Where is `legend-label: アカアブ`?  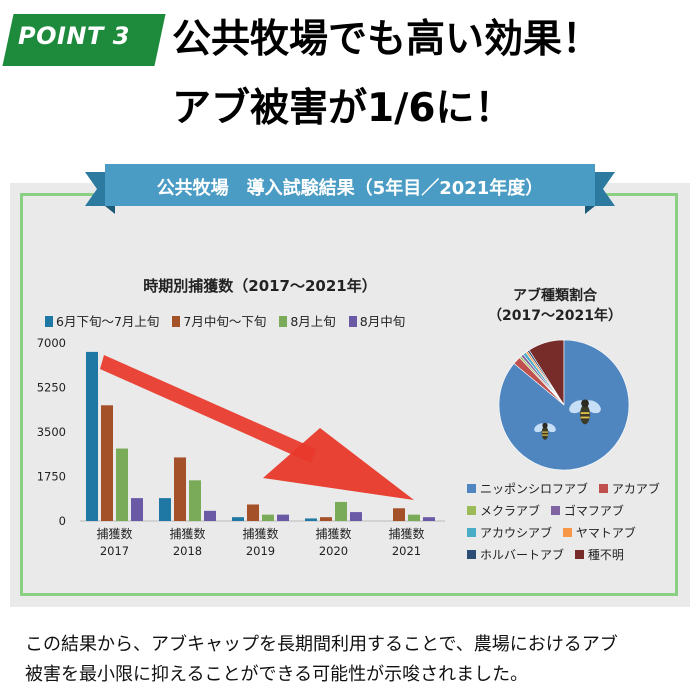
legend-label: アカアブ is located at coordinates (635, 489).